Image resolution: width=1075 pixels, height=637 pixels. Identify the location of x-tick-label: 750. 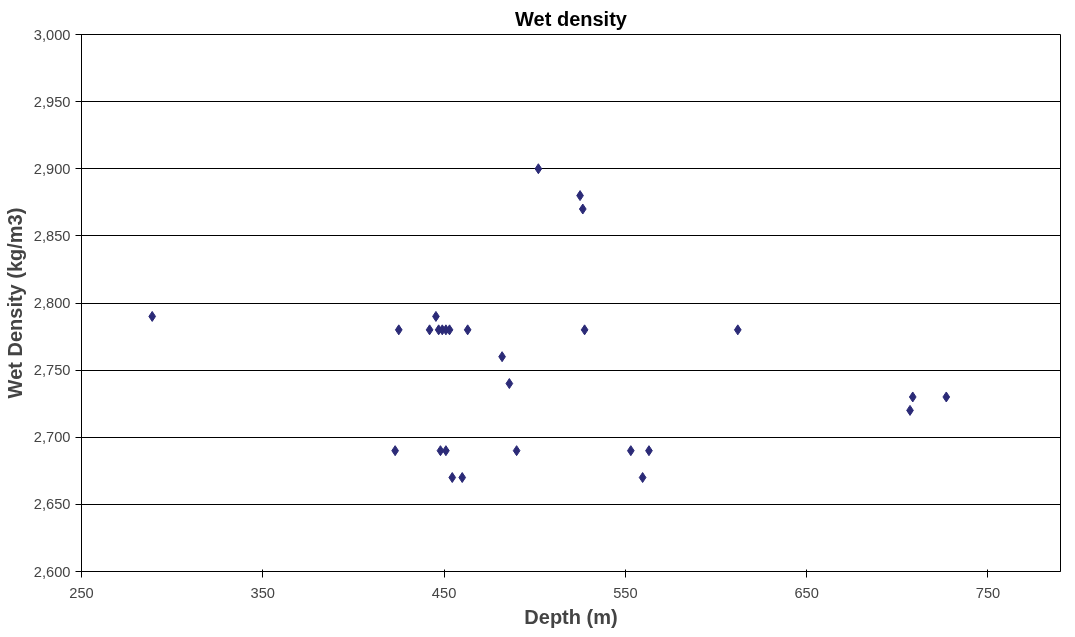
(988, 592).